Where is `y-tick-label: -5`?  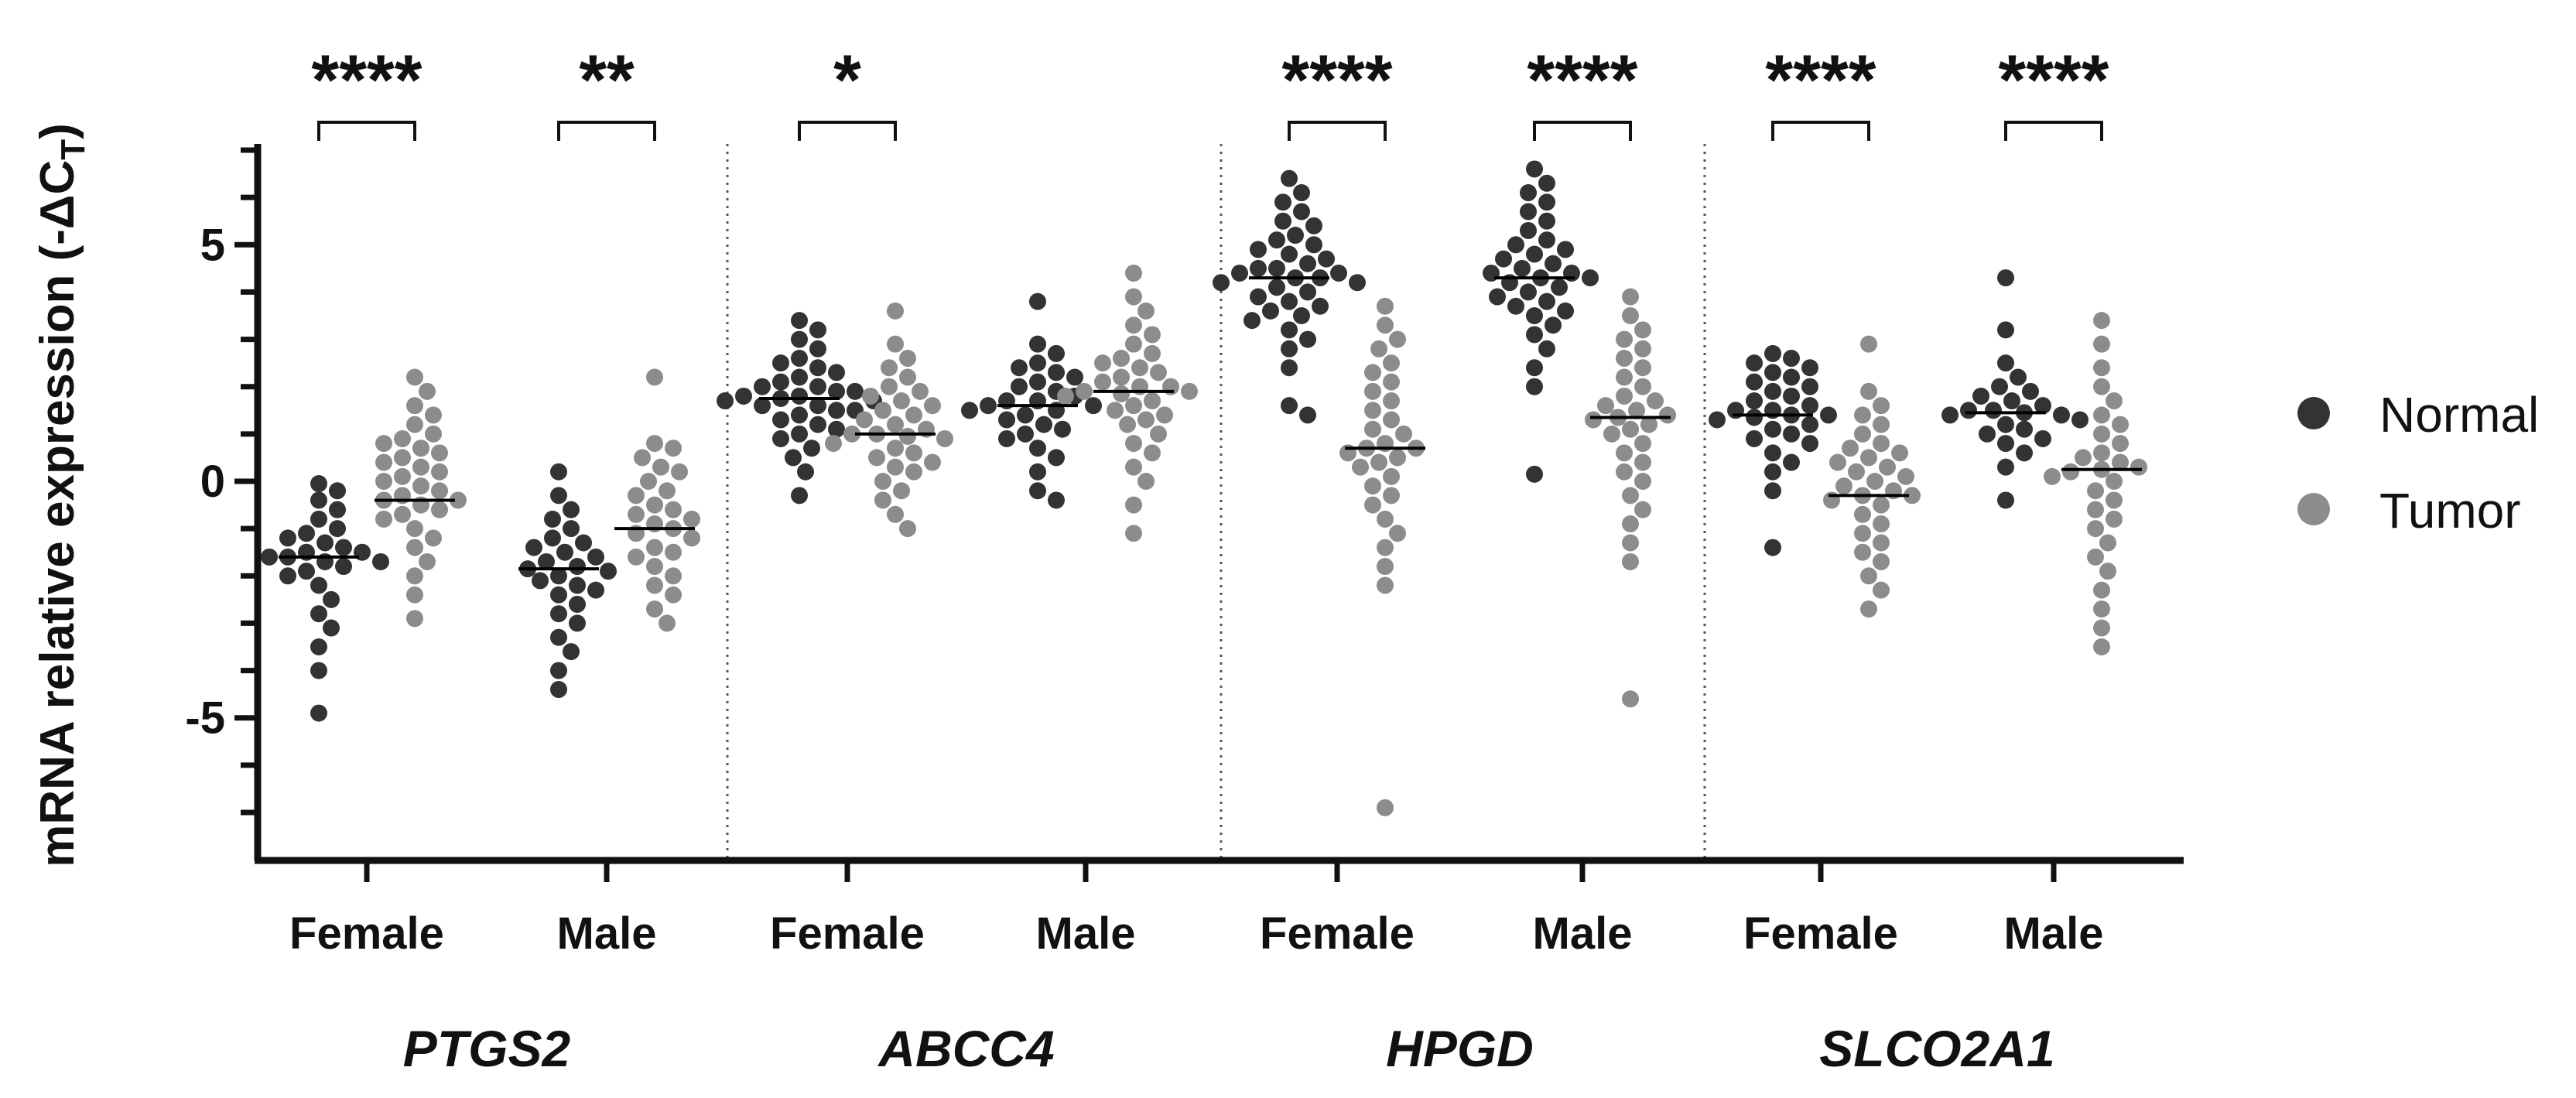 y-tick-label: -5 is located at coordinates (205, 718).